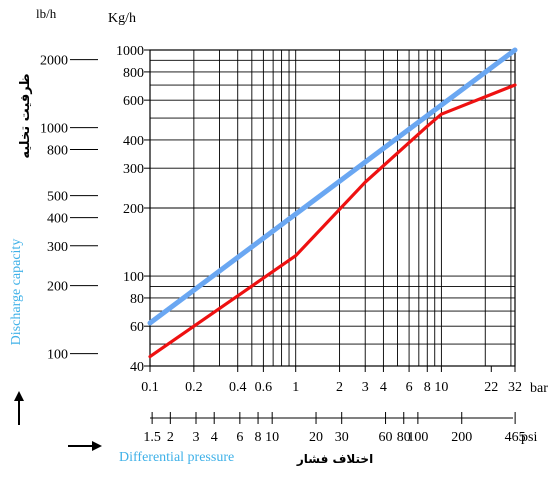 This screenshot has width=558, height=491. What do you see at coordinates (386, 437) in the screenshot?
I see `x-tick-label-psi: 60` at bounding box center [386, 437].